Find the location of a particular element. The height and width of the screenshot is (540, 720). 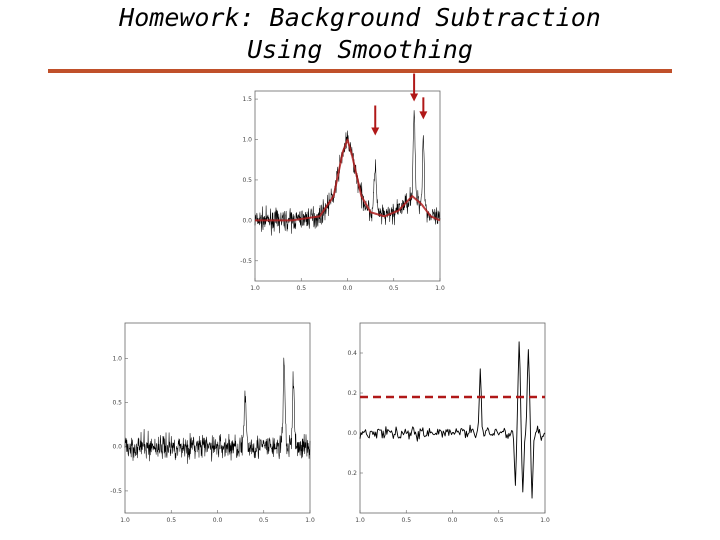

plot-frame is located at coordinates (217, 418).